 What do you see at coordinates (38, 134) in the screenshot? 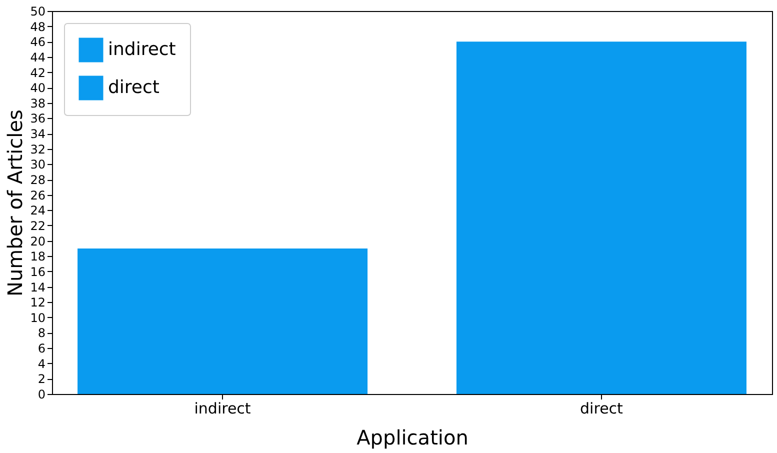
I see `y-tick-label: 34` at bounding box center [38, 134].